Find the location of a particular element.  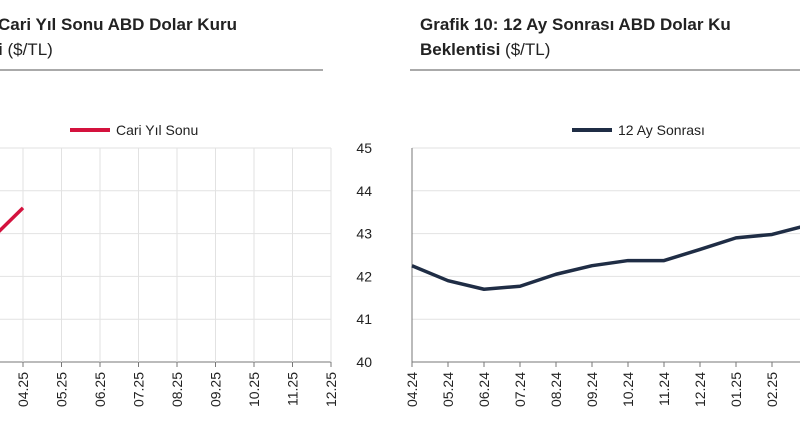

chart-title: Grafik 10: 12 Ay Sonrası ABD Dolar Ku is located at coordinates (575, 24).